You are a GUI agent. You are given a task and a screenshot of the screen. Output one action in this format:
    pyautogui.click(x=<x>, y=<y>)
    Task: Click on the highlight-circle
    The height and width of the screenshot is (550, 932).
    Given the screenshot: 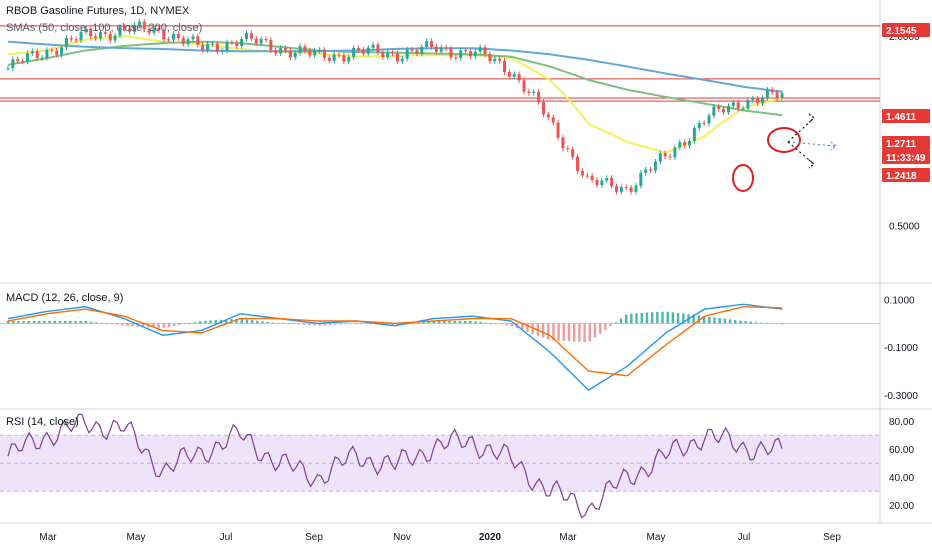 What is the action you would take?
    pyautogui.click(x=743, y=178)
    